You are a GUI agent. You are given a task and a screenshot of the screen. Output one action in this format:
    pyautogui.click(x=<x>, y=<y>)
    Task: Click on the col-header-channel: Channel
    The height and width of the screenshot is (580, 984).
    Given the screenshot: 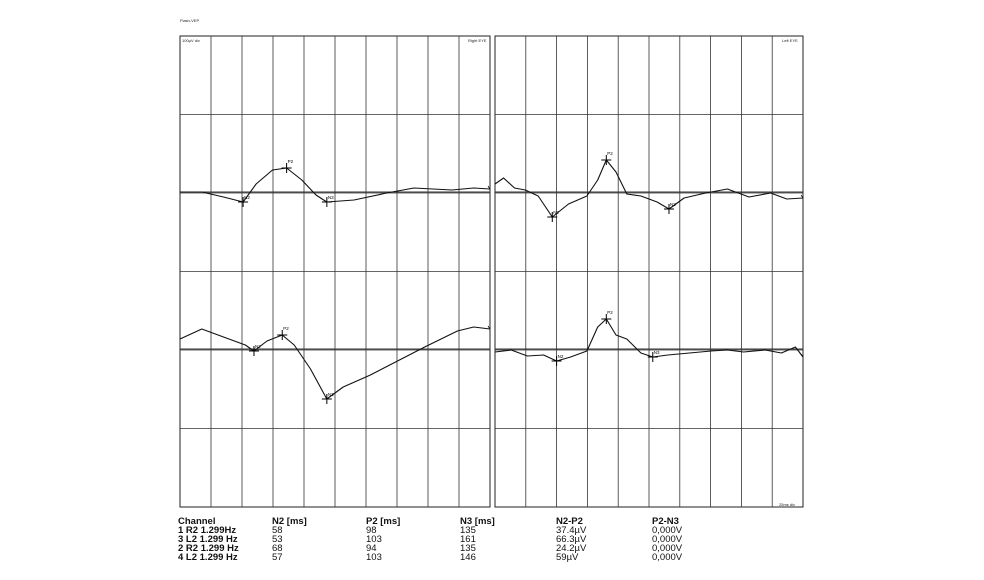 What is the action you would take?
    pyautogui.click(x=197, y=521)
    